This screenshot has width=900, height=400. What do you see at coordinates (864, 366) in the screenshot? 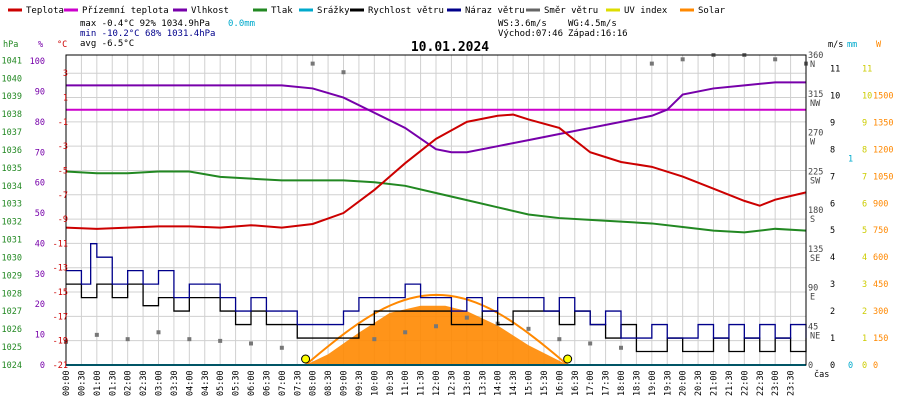
I see `tick-uv: 0` at bounding box center [864, 366].